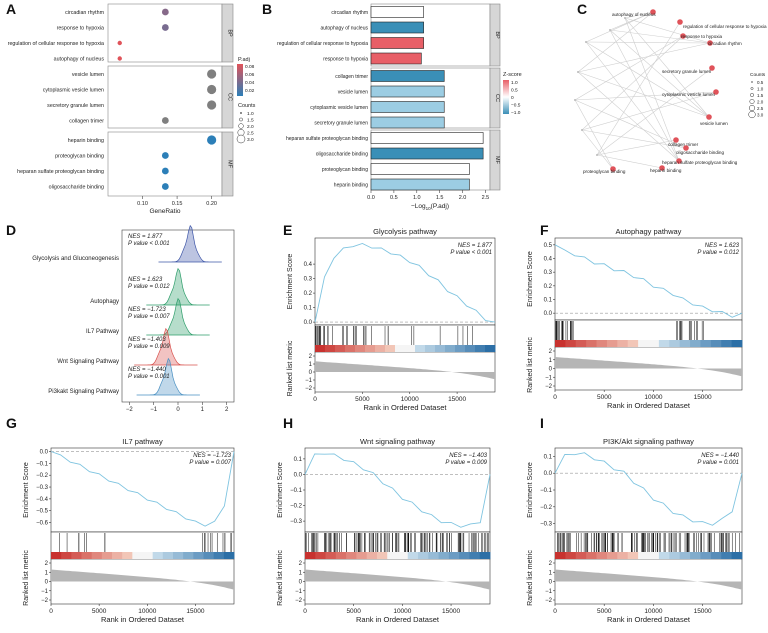 This screenshot has height=633, width=768. I want to click on panelA-dot, so click(165, 120).